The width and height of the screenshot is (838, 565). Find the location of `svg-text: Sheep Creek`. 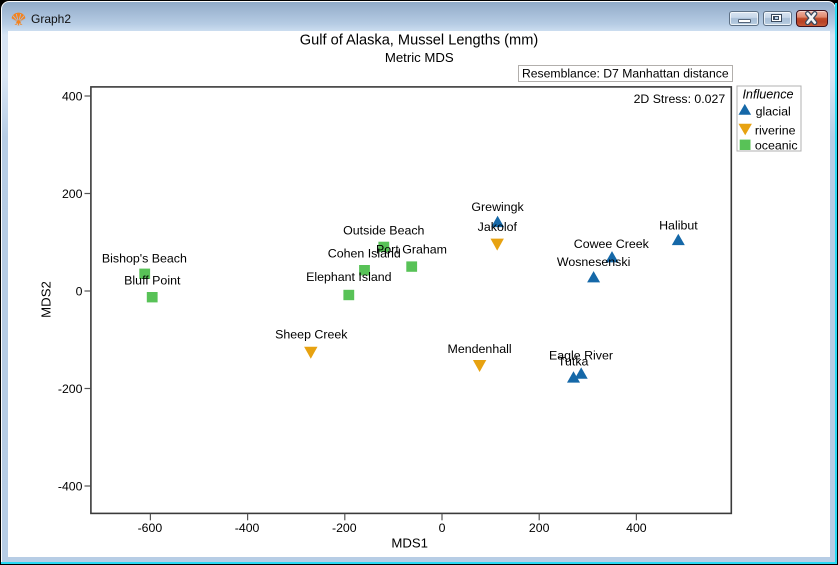

svg-text: Sheep Creek is located at coordinates (311, 334).